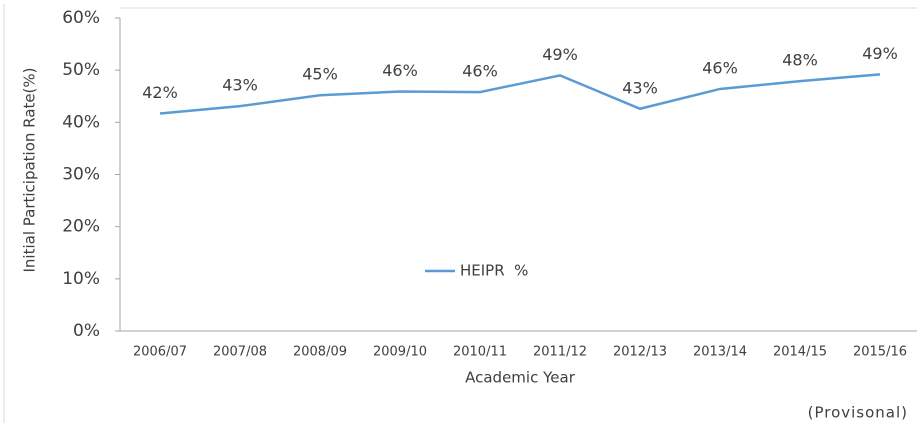 This screenshot has height=423, width=917. What do you see at coordinates (240, 352) in the screenshot?
I see `x-tick-label: 2007/08` at bounding box center [240, 352].